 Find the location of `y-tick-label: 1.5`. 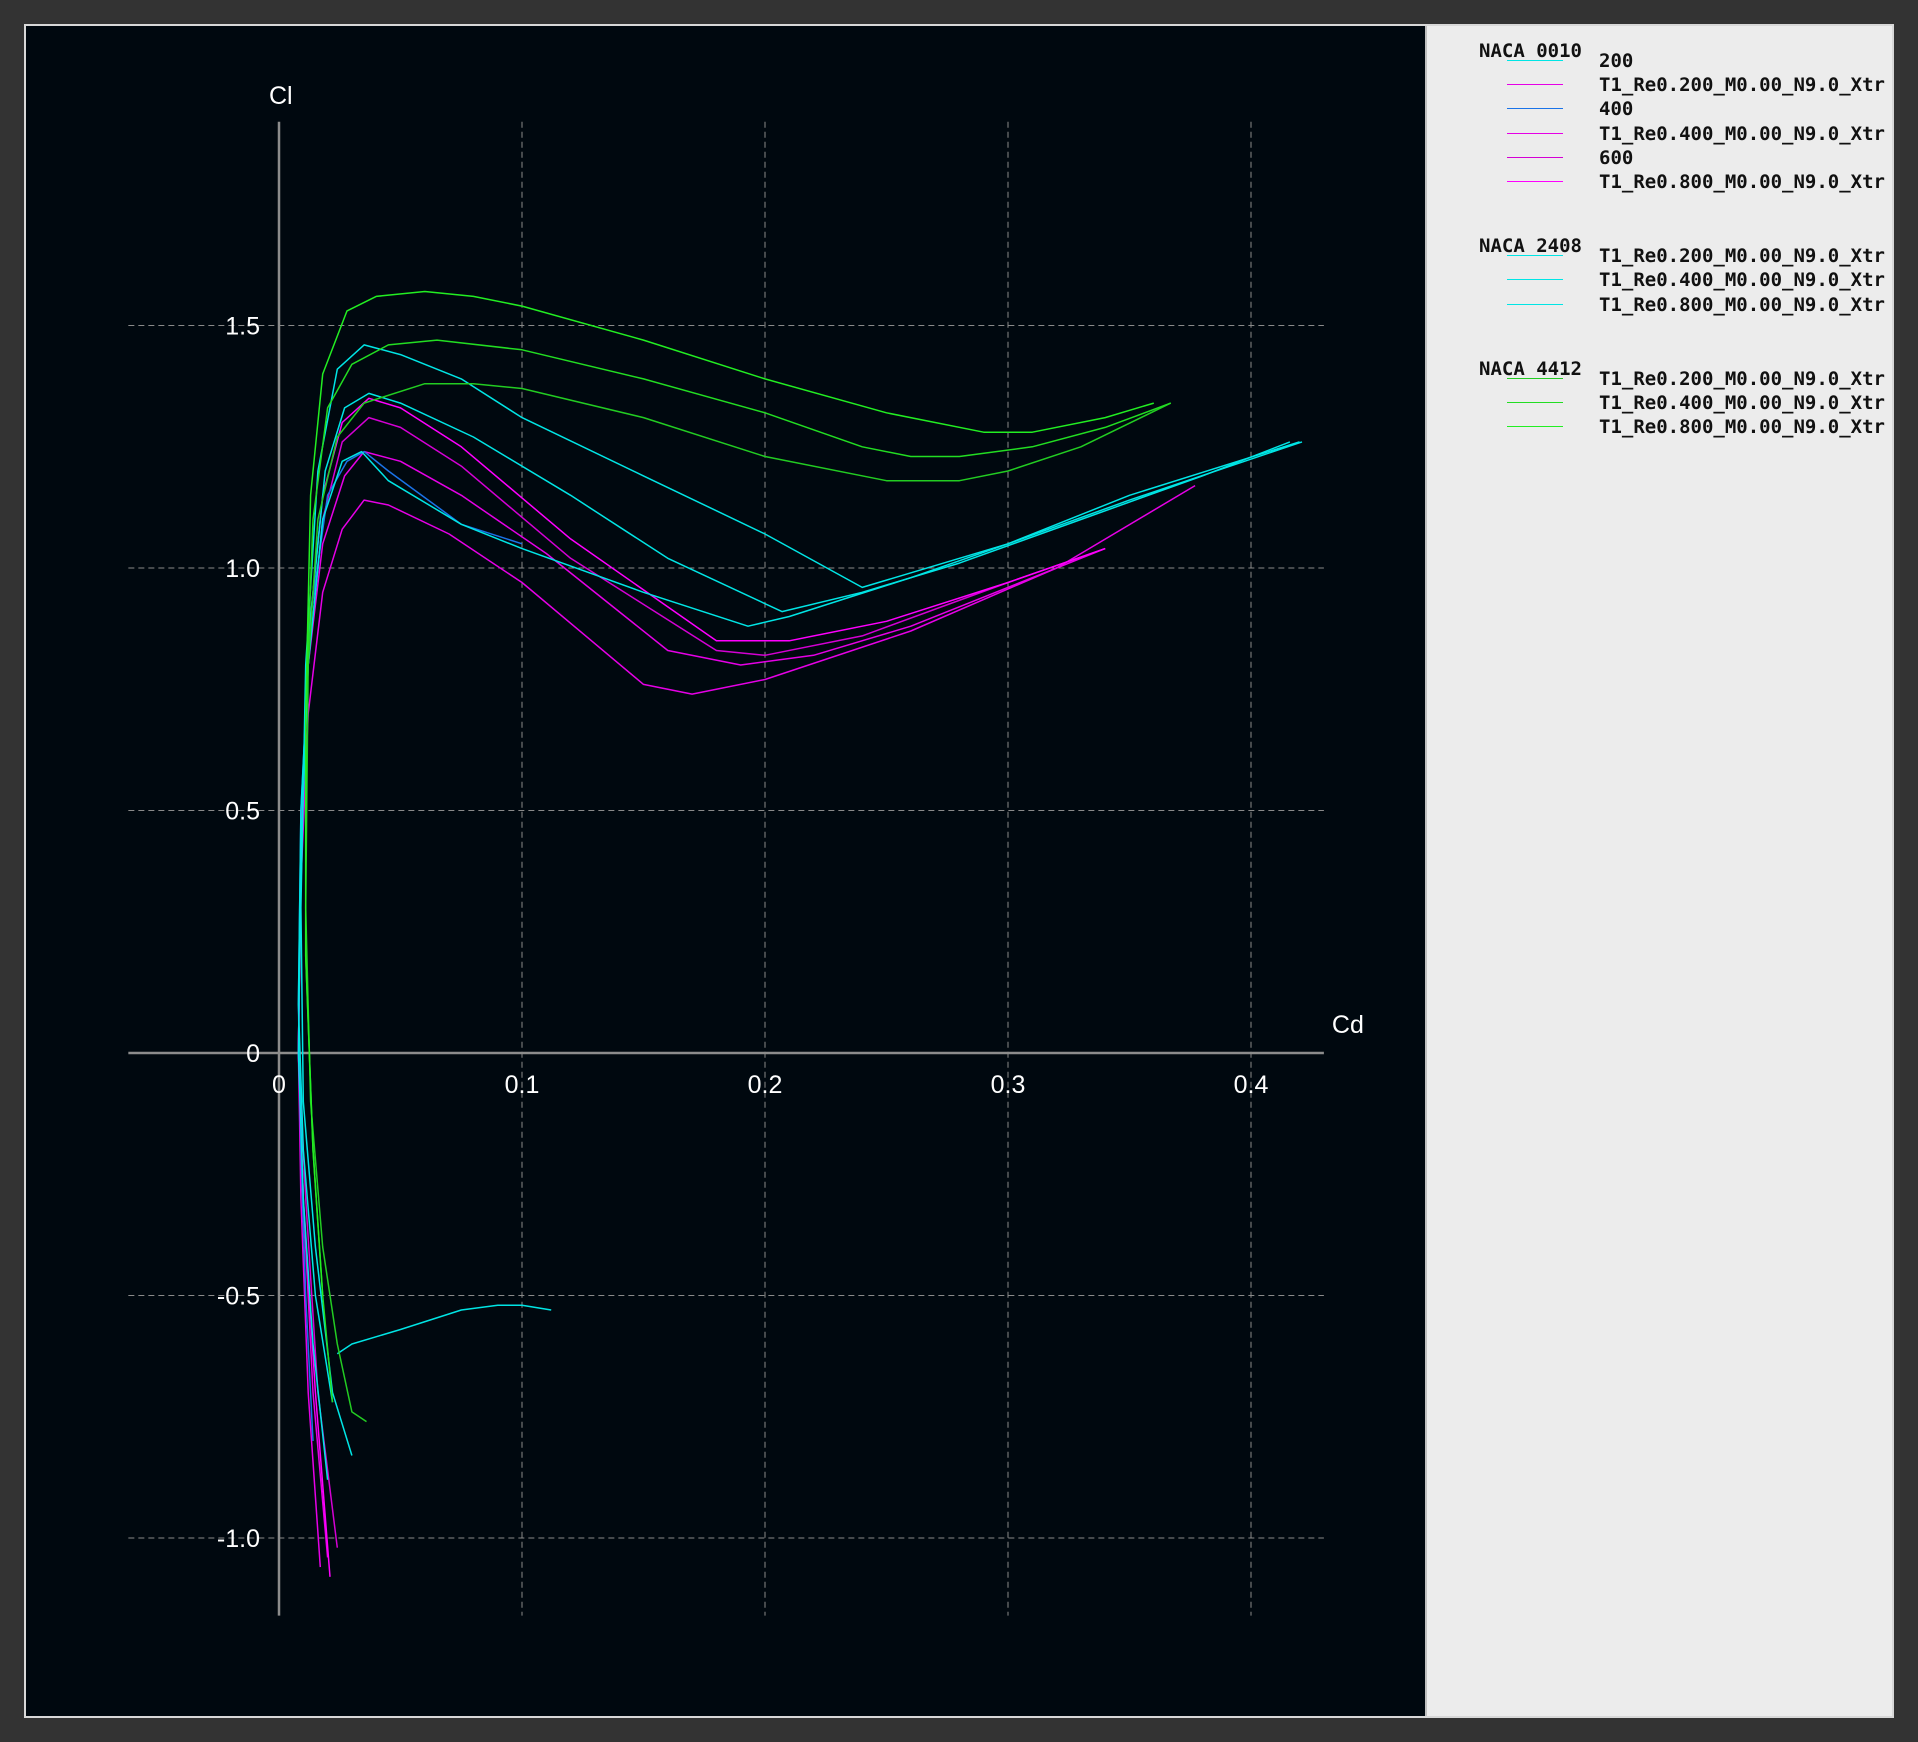

y-tick-label: 1.5 is located at coordinates (242, 327).